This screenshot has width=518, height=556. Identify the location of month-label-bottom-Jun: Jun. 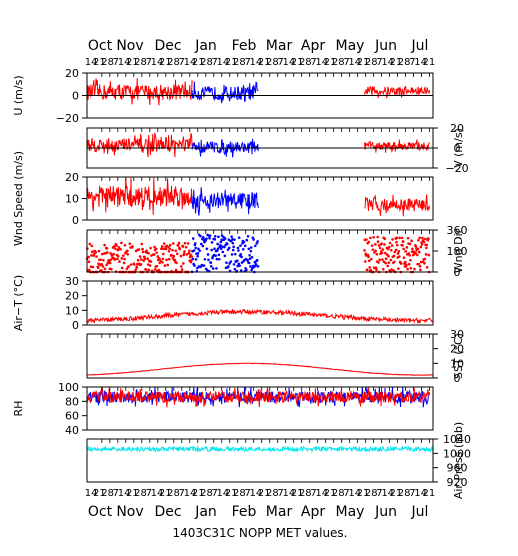
(385, 512).